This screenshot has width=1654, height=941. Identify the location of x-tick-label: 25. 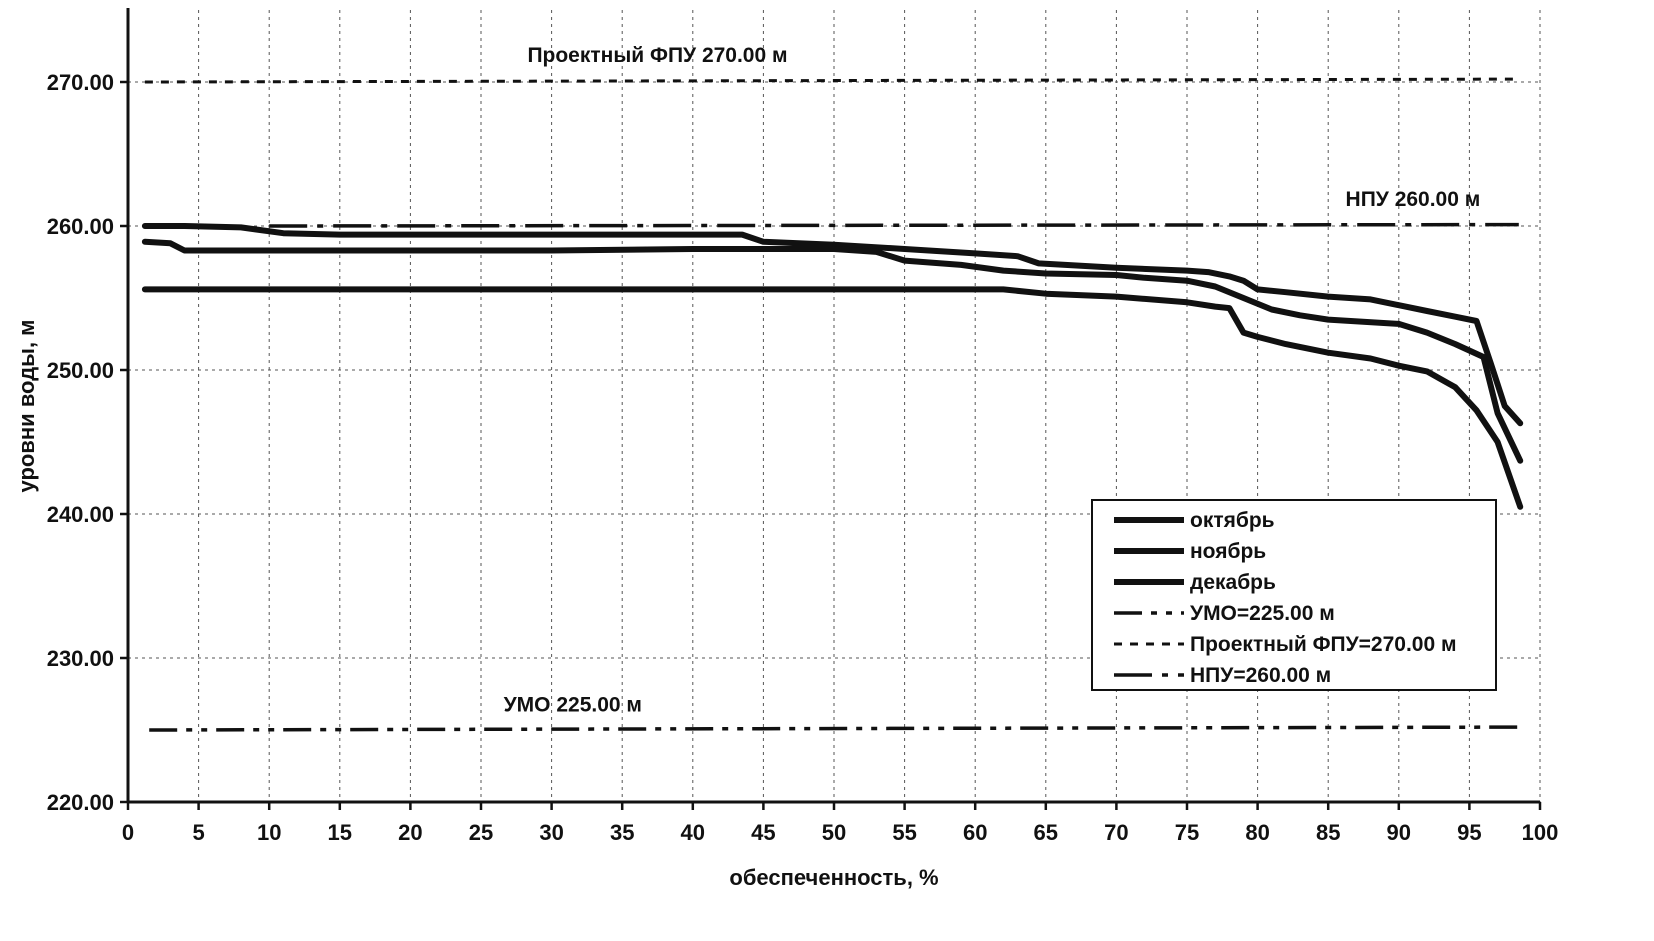
(481, 832).